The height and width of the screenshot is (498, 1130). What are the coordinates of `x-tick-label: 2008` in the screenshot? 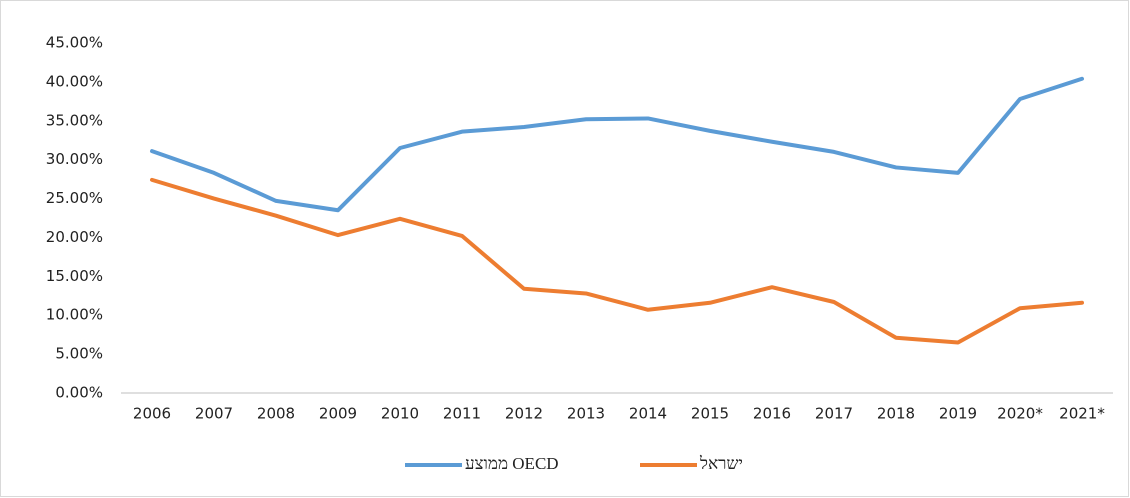 It's located at (276, 414).